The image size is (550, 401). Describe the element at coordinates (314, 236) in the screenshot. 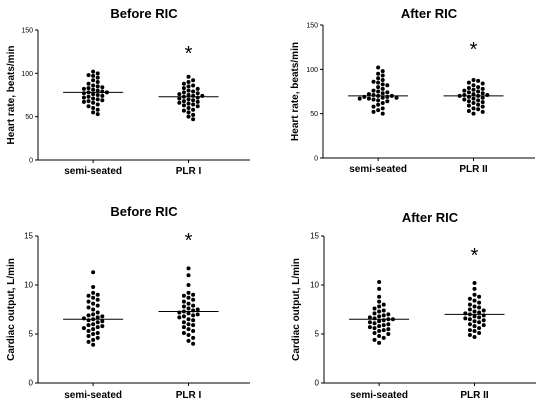

I see `y-tick-label: 15` at that location.